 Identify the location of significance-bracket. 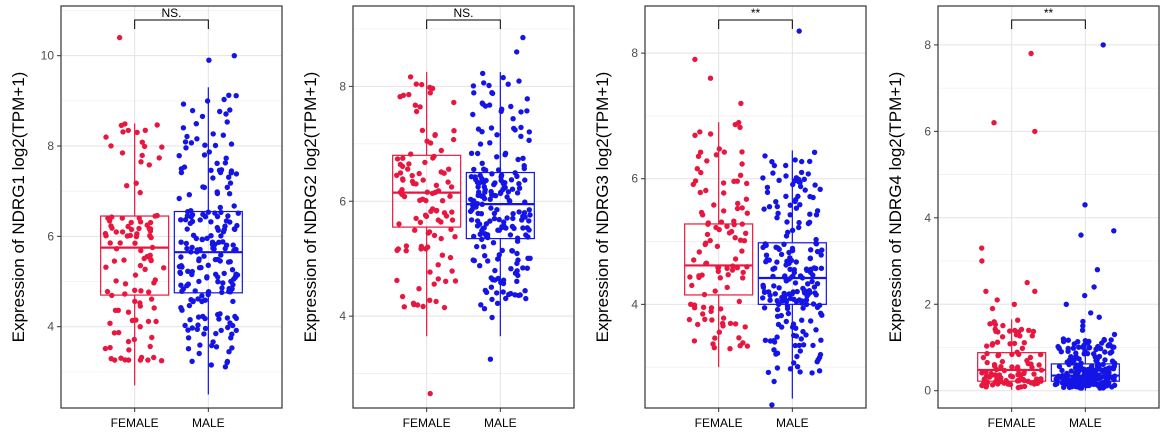
(463, 24).